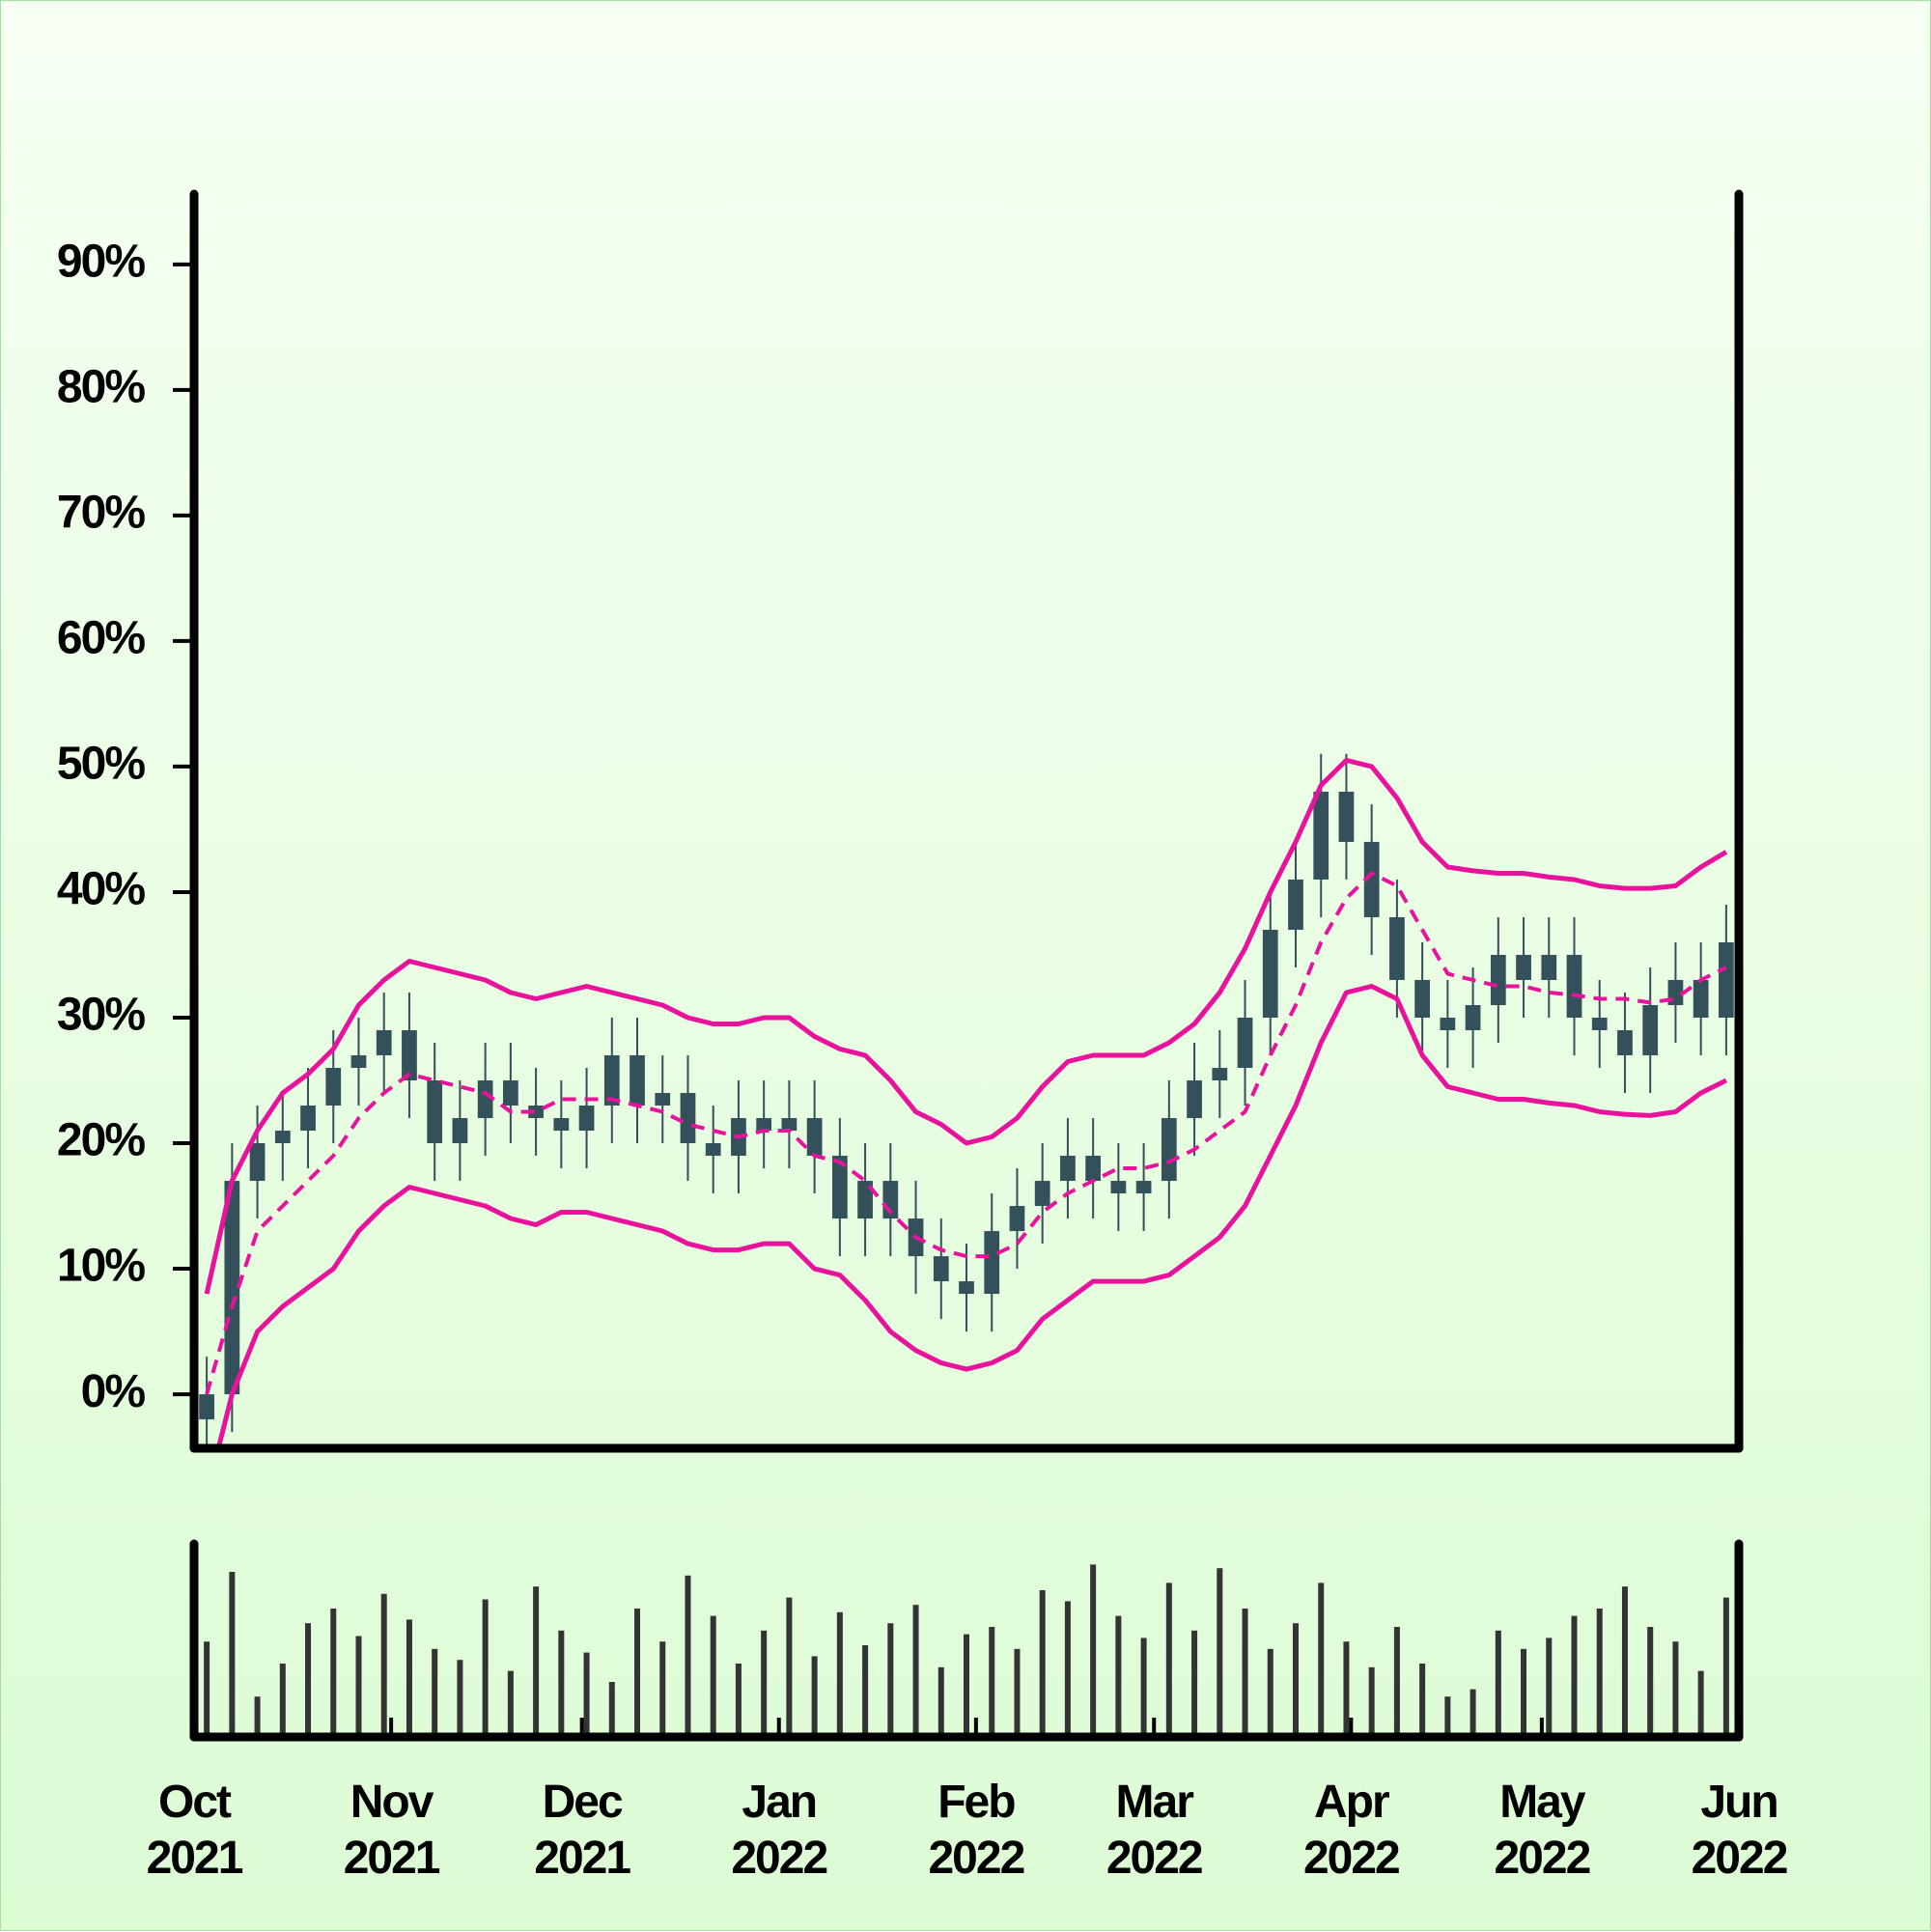 The width and height of the screenshot is (1931, 1932). I want to click on y-tick-label: 20%, so click(101, 1140).